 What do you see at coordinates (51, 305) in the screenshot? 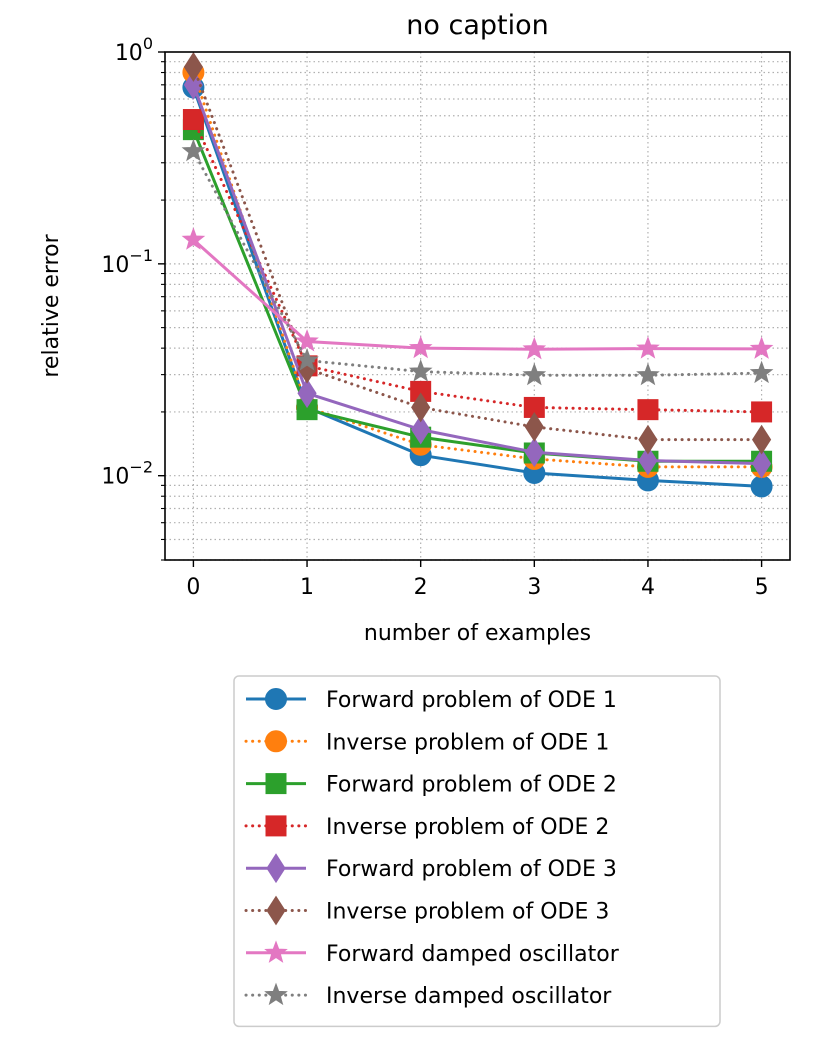
I see `y-axis-label: relative error` at bounding box center [51, 305].